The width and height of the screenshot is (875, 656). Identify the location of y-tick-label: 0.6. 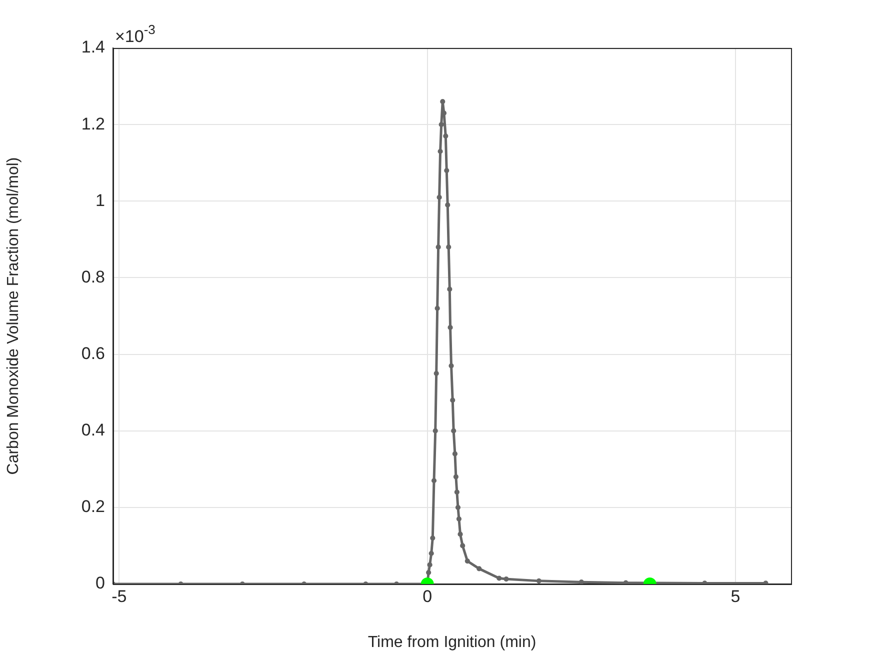
(93, 353).